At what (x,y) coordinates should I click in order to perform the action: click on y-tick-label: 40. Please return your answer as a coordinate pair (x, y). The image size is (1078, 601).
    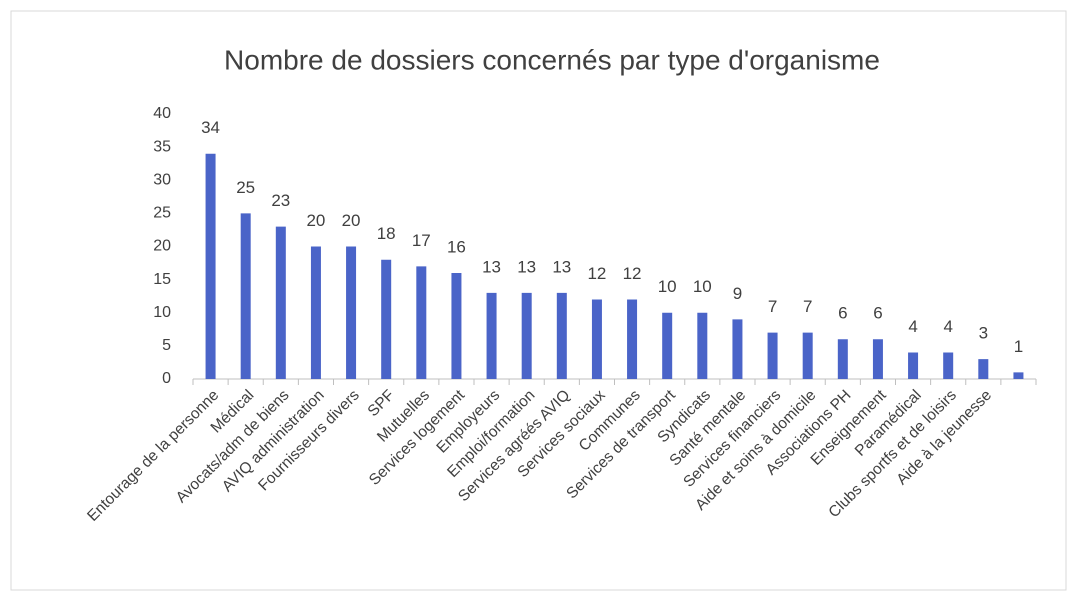
    Looking at the image, I should click on (162, 113).